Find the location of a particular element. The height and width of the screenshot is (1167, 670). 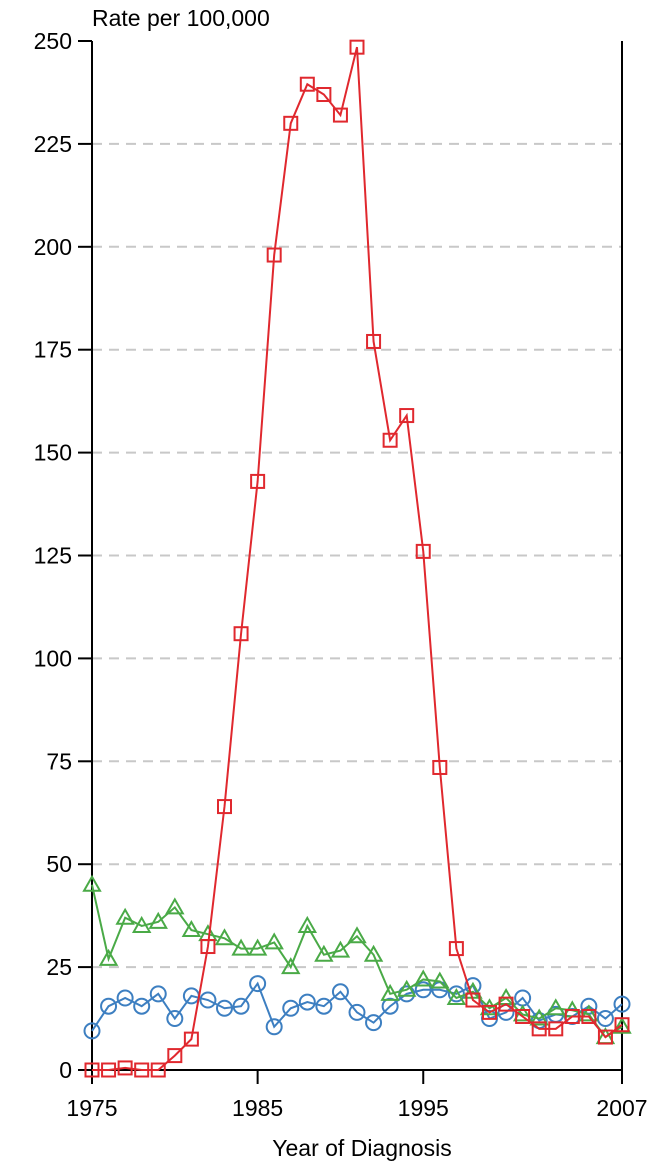

y-tick-label: 100 is located at coordinates (53, 658).